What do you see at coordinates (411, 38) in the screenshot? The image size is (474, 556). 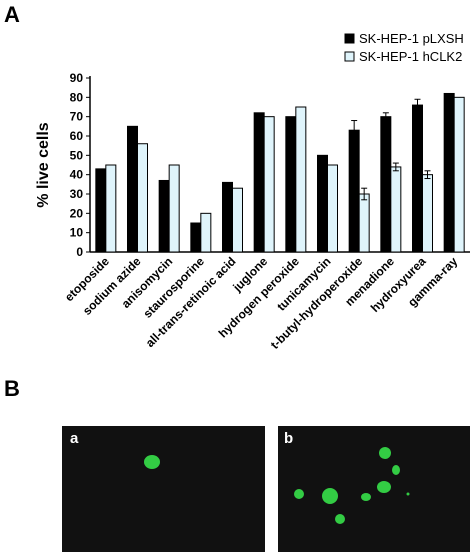 I see `legend-label-pLXSH: SK-HEP-1 pLXSH` at bounding box center [411, 38].